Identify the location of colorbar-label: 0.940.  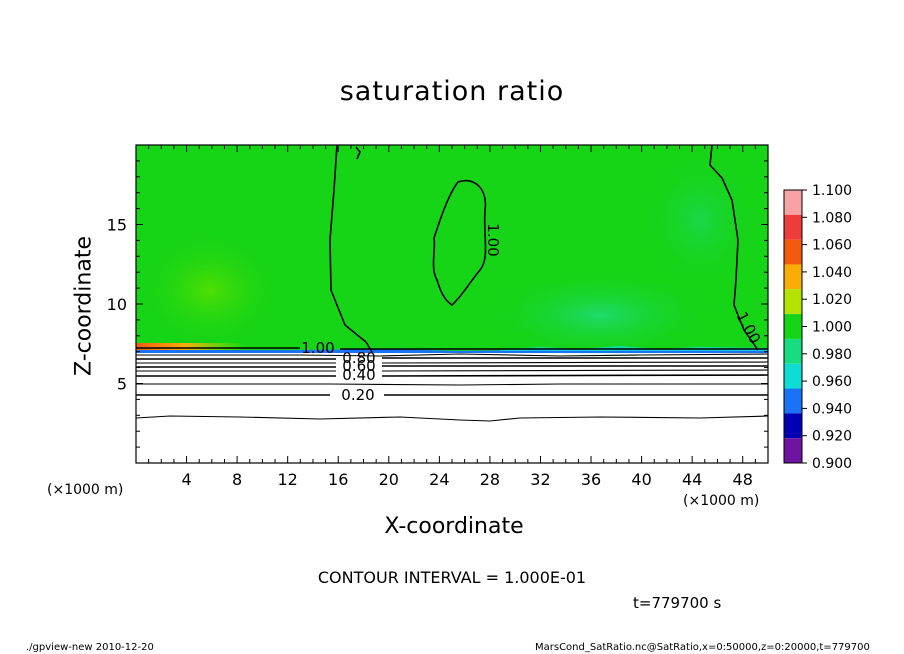
(832, 409).